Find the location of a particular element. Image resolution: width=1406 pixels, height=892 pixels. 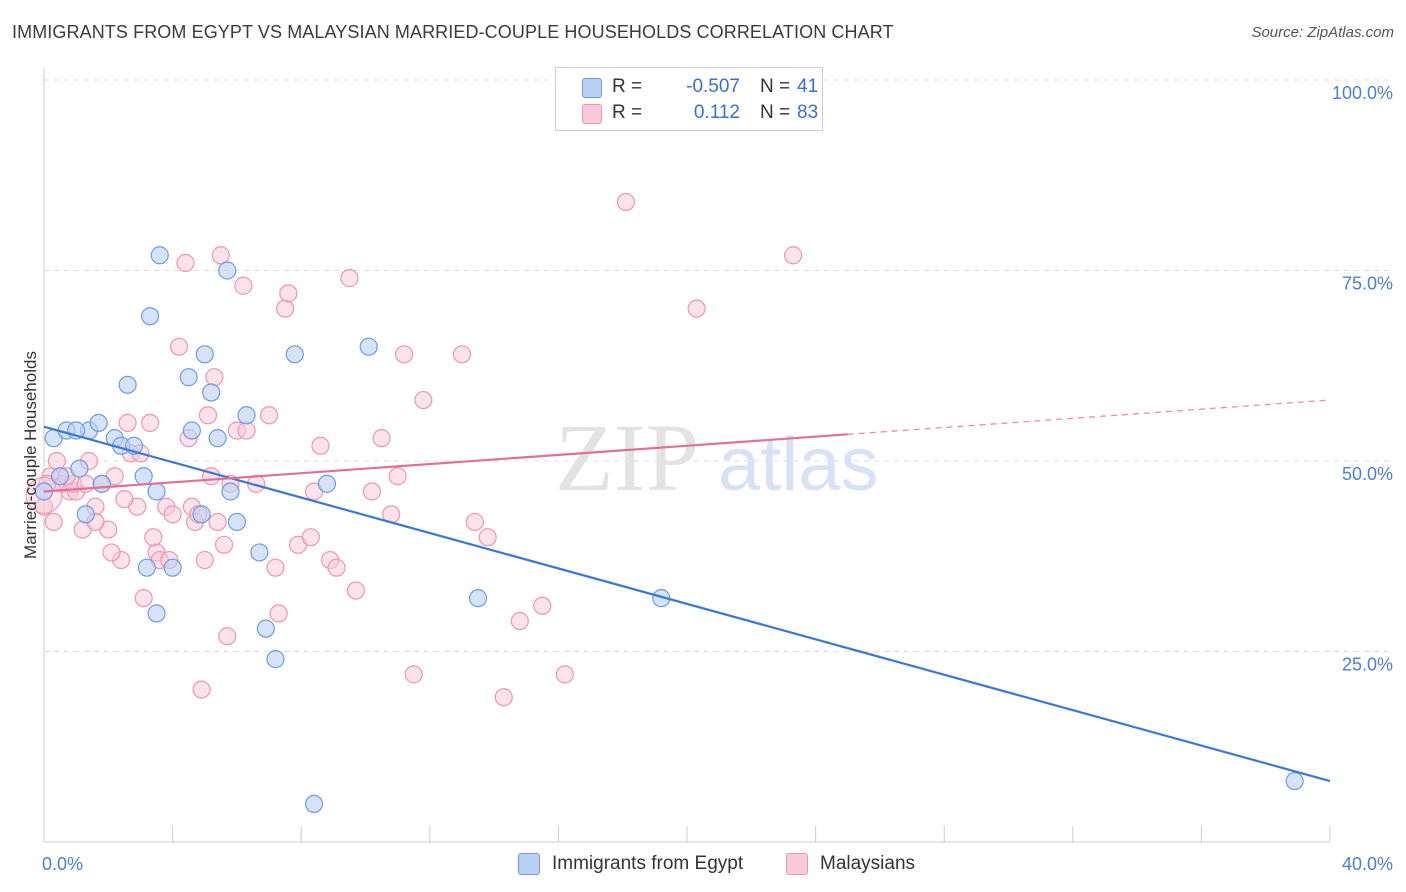

watermark: ZIP atlas is located at coordinates (717, 457).